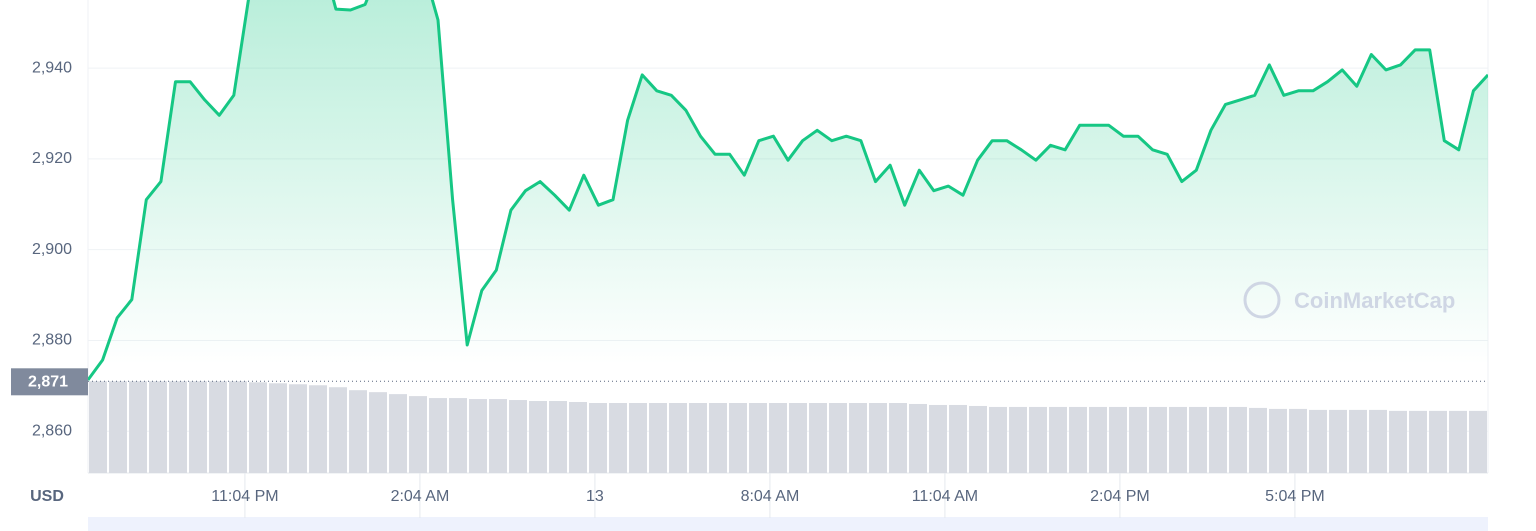 Image resolution: width=1536 pixels, height=531 pixels. What do you see at coordinates (770, 496) in the screenshot?
I see `x-tick-label: 8:04 AM` at bounding box center [770, 496].